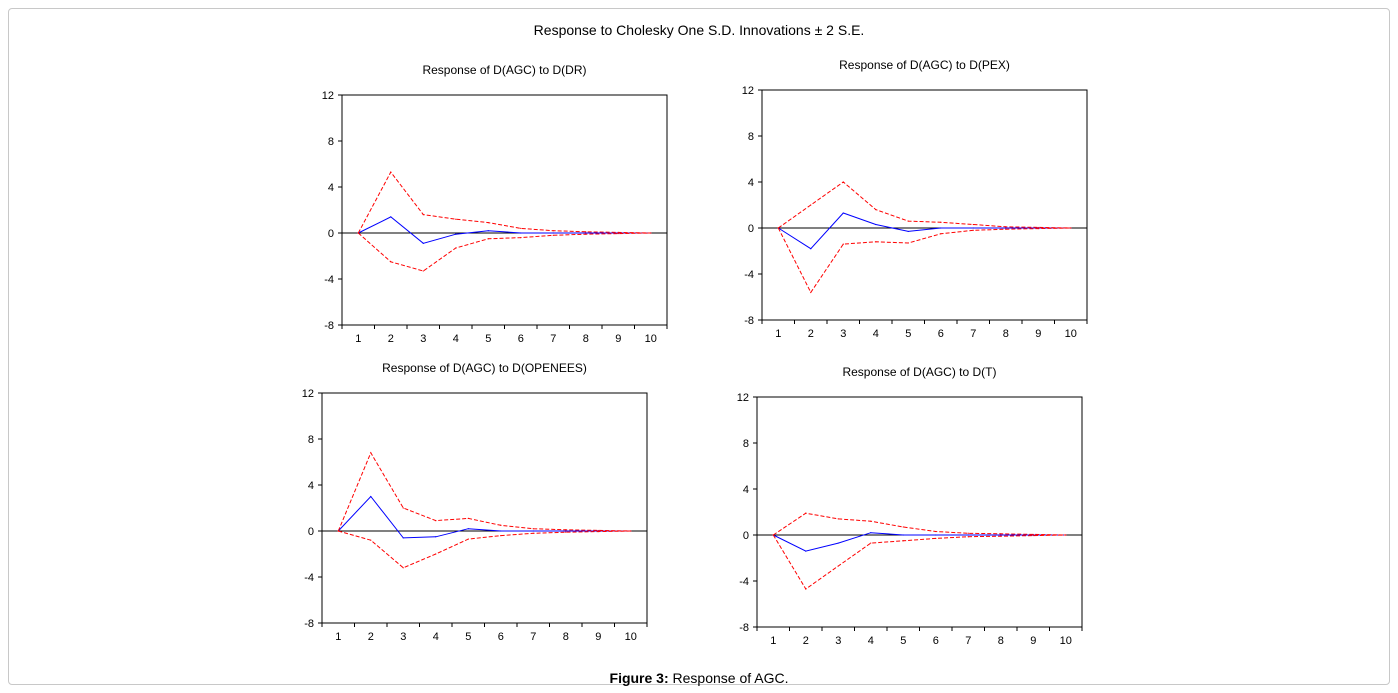 The height and width of the screenshot is (693, 1398). I want to click on chart-title: Response of D(AGC) to D(T), so click(919, 372).